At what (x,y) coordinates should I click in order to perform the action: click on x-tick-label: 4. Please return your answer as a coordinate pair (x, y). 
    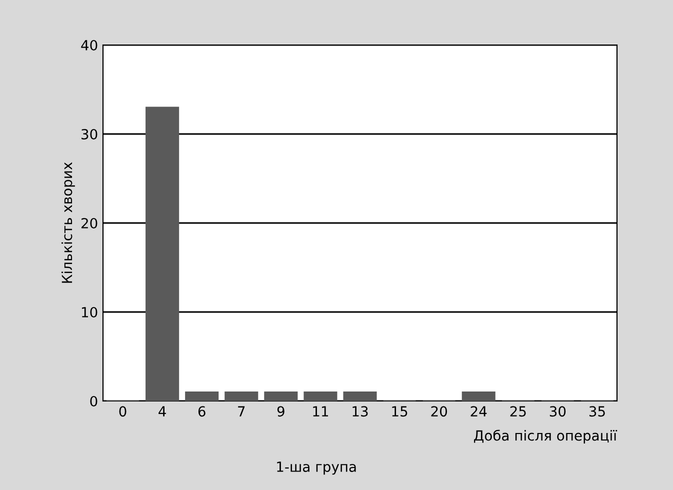
    Looking at the image, I should click on (162, 411).